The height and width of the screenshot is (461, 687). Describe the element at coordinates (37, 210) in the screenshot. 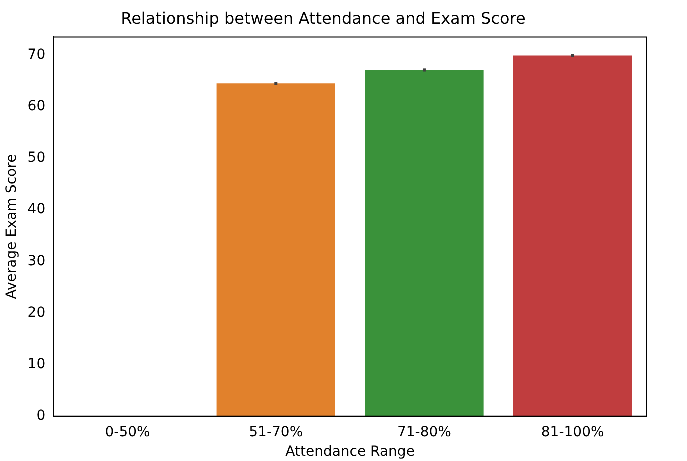

I see `y-tick-label: 40` at that location.